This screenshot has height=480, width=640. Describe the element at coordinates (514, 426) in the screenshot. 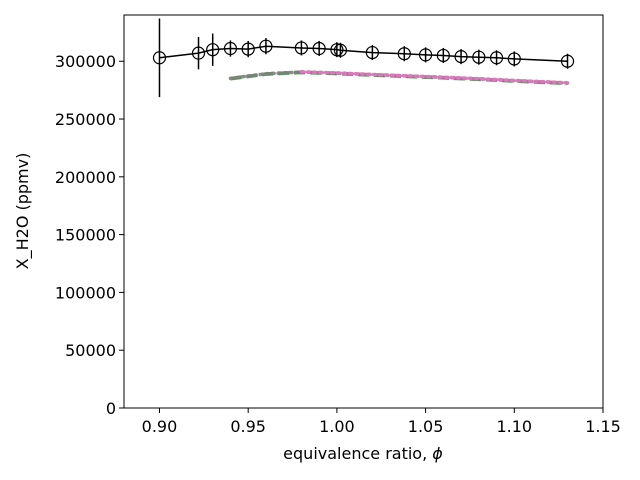

I see `x-tick-label: 1.10` at that location.